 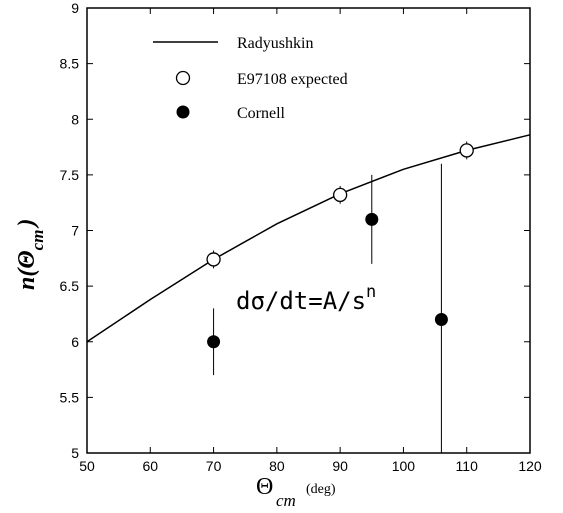 What do you see at coordinates (27, 224) in the screenshot?
I see `y-axis-title-close: )` at bounding box center [27, 224].